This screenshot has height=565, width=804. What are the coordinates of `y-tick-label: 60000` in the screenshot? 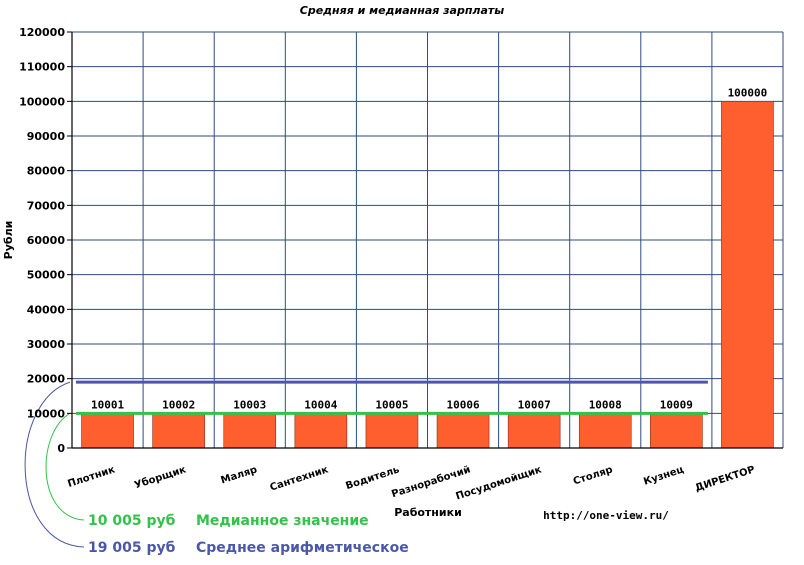 It's located at (46, 240).